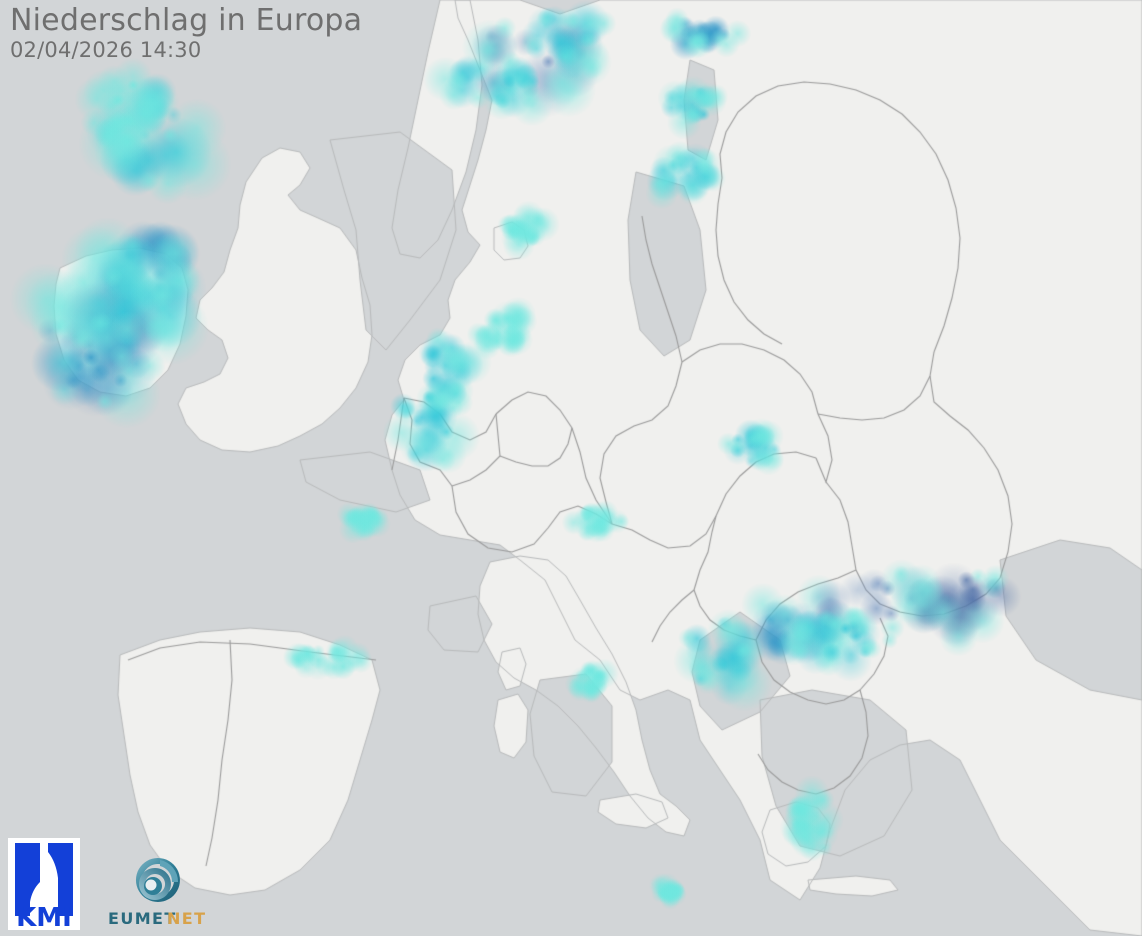  I want to click on eumetnet-swirl-icon, so click(157, 880).